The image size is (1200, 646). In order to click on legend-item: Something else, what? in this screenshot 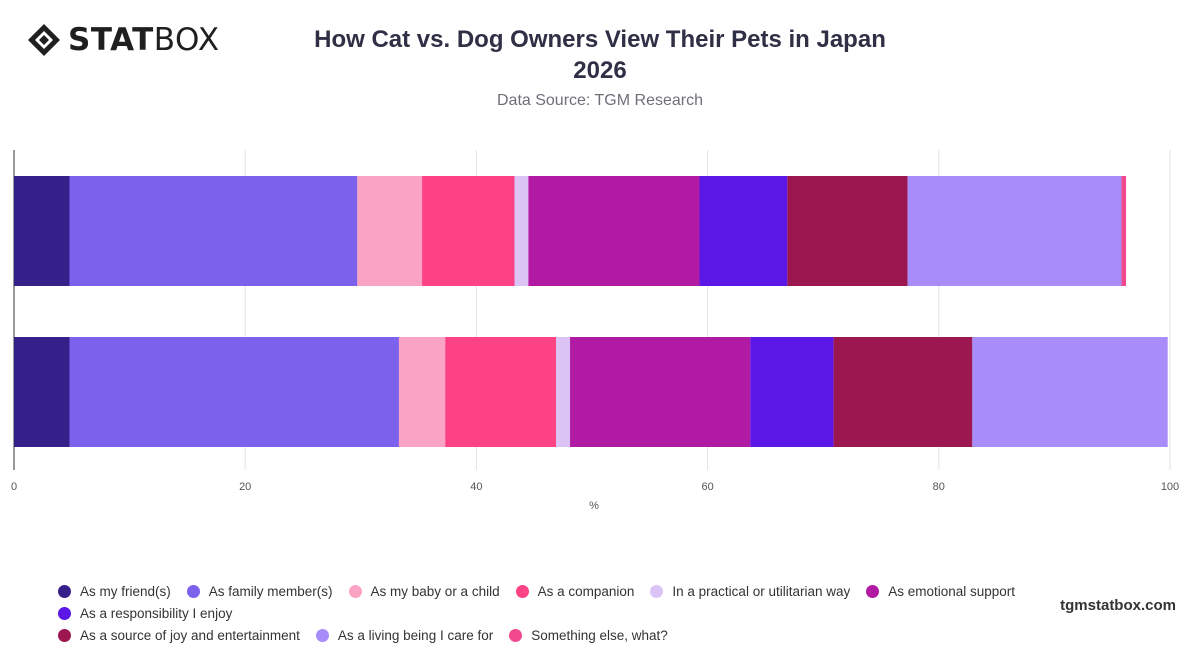, I will do `click(588, 635)`.